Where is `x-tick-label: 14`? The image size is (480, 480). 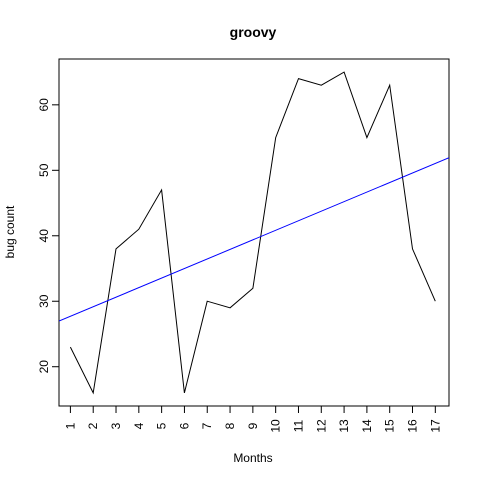
x-tick-label: 14 is located at coordinates (367, 426).